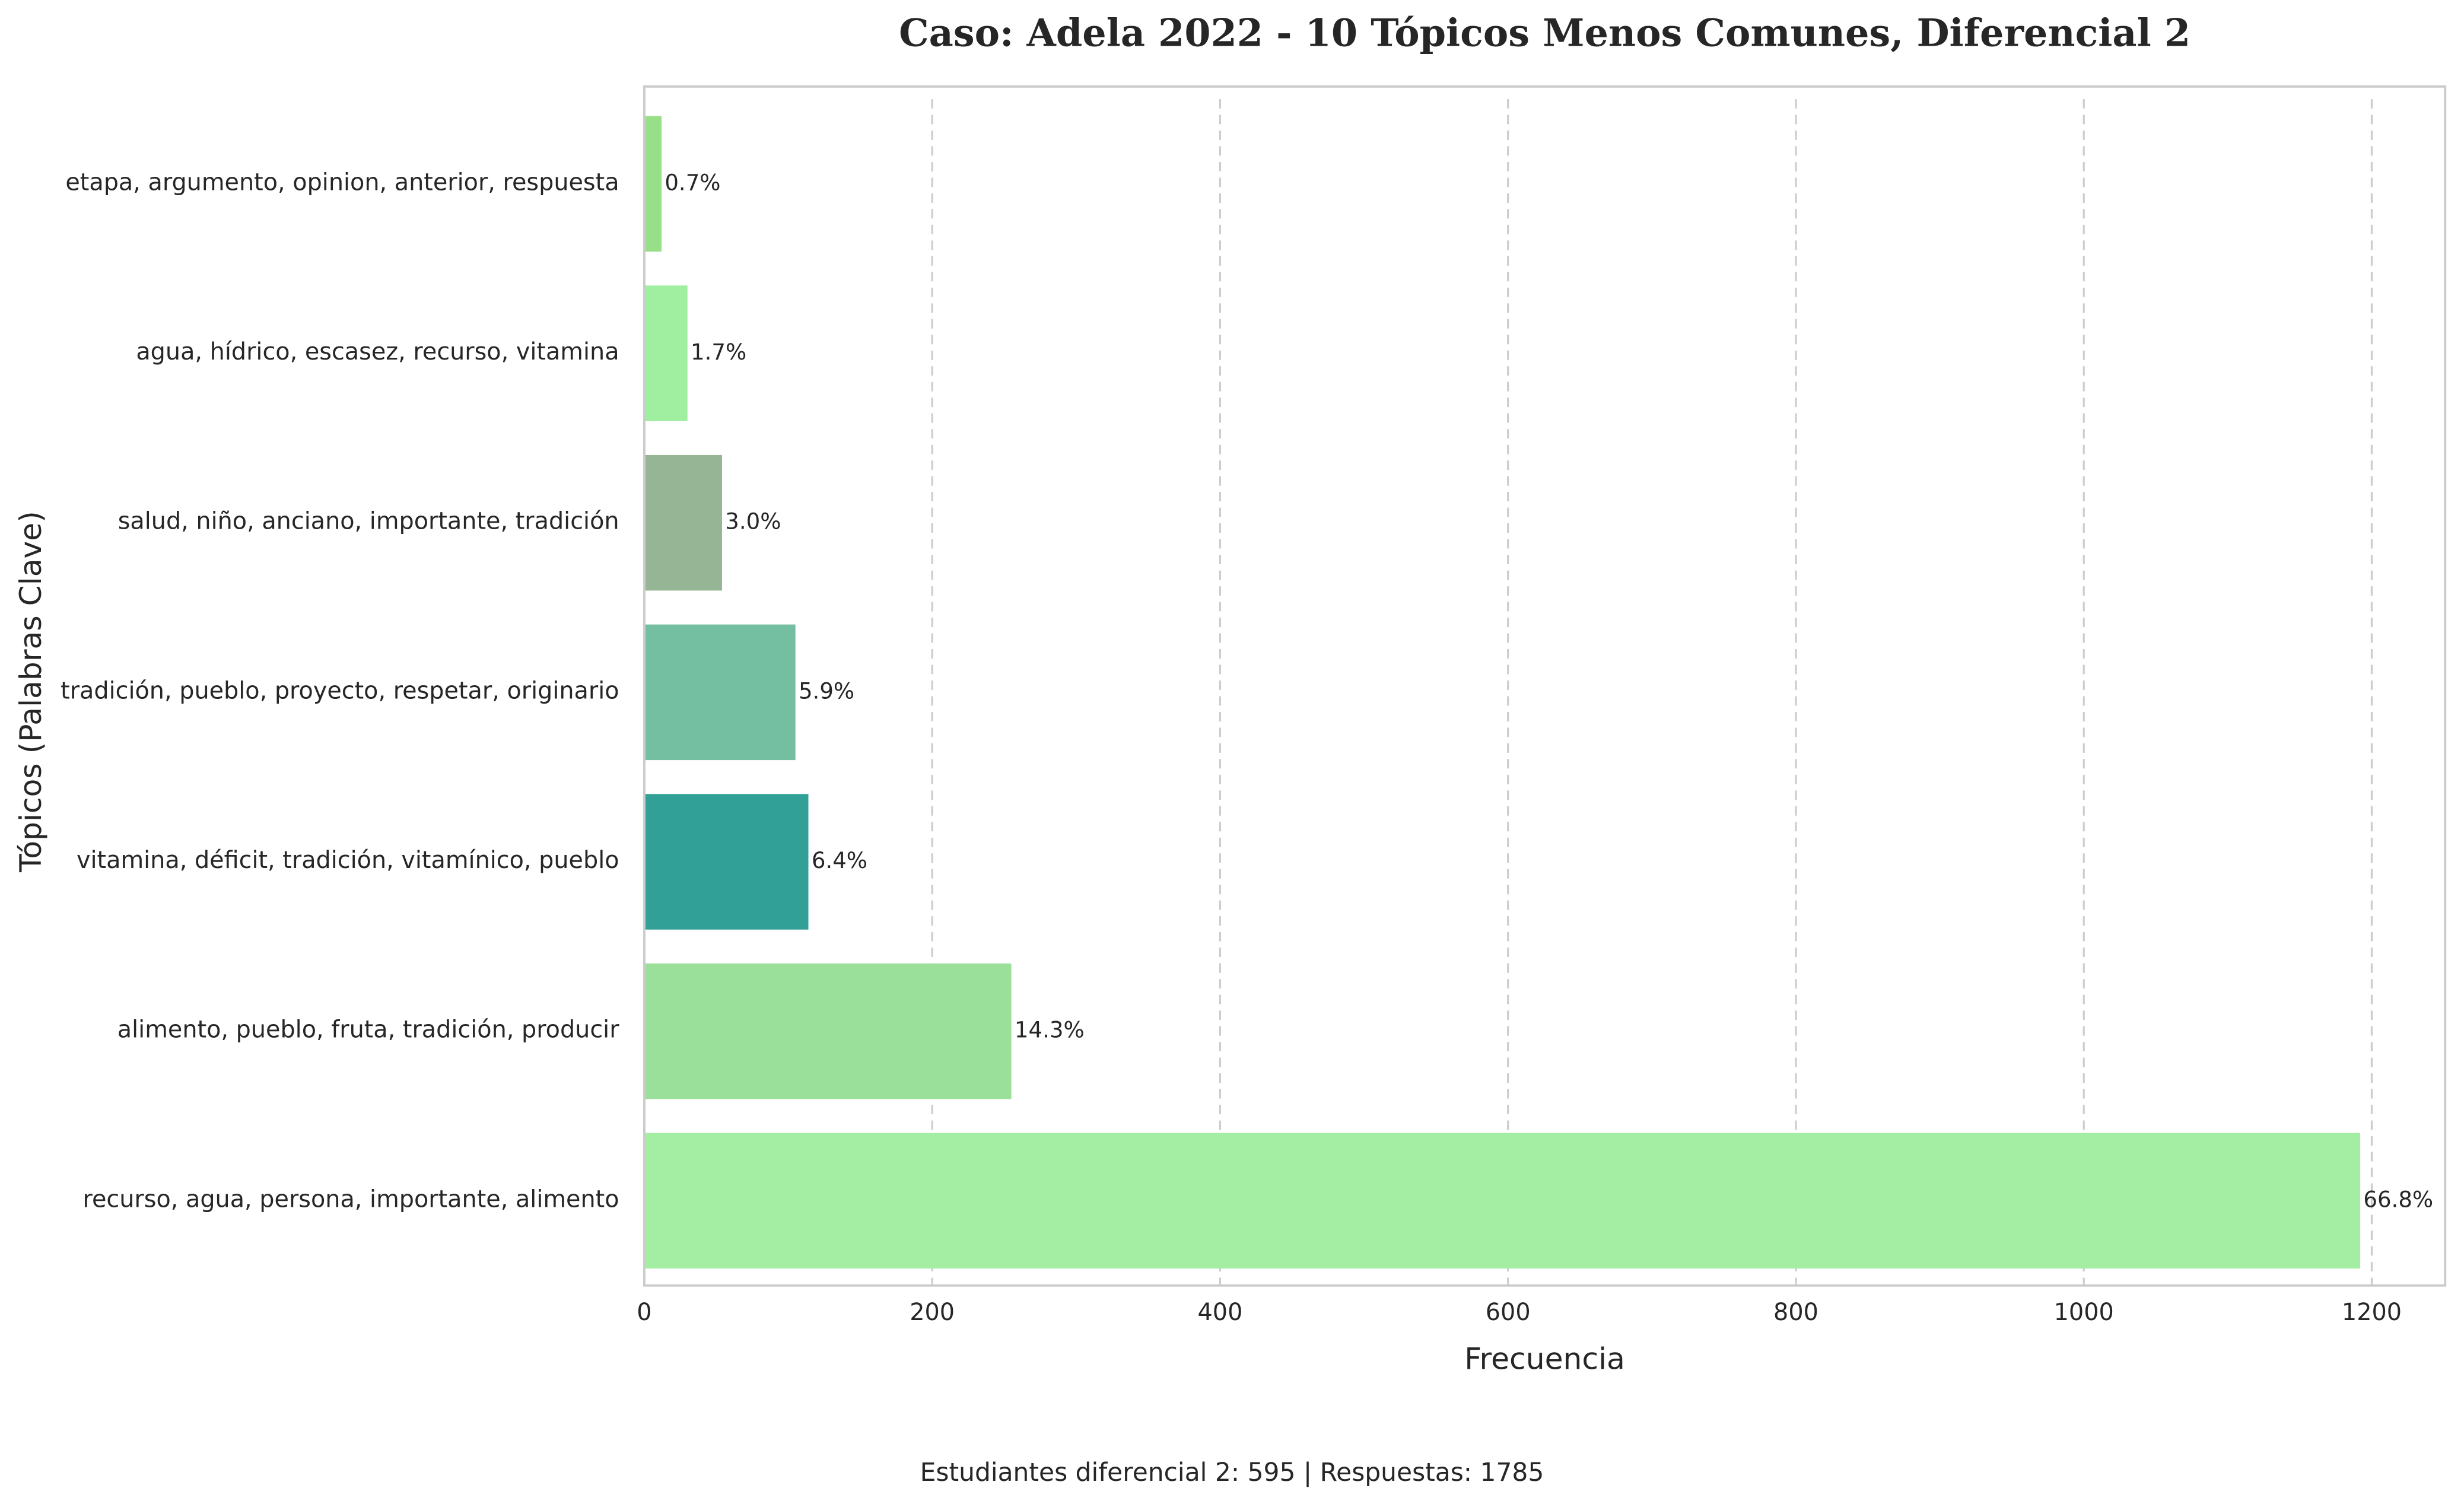 This screenshot has height=1504, width=2464. I want to click on bar-label: 5.9%, so click(827, 691).